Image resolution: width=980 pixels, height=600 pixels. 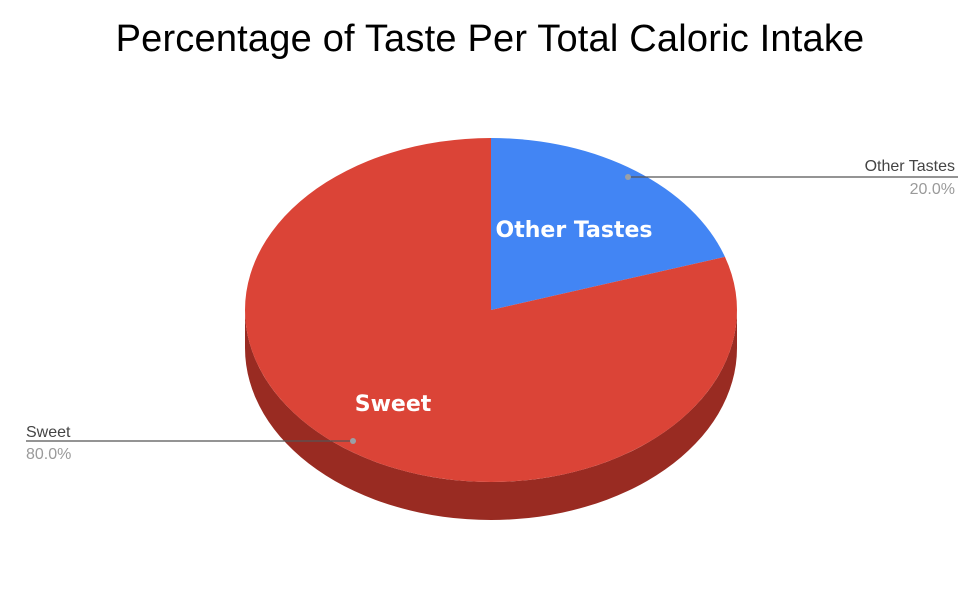 I want to click on slice-label-sweet: Sweet, so click(x=393, y=404).